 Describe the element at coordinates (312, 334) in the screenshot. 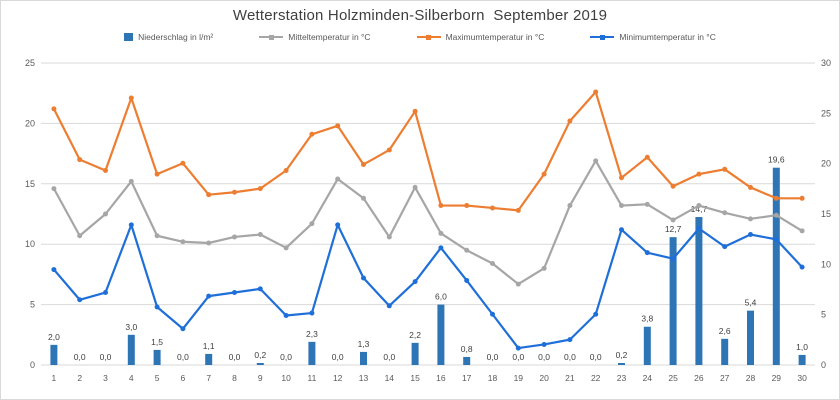

I see `bar-value-label: 2,3` at that location.